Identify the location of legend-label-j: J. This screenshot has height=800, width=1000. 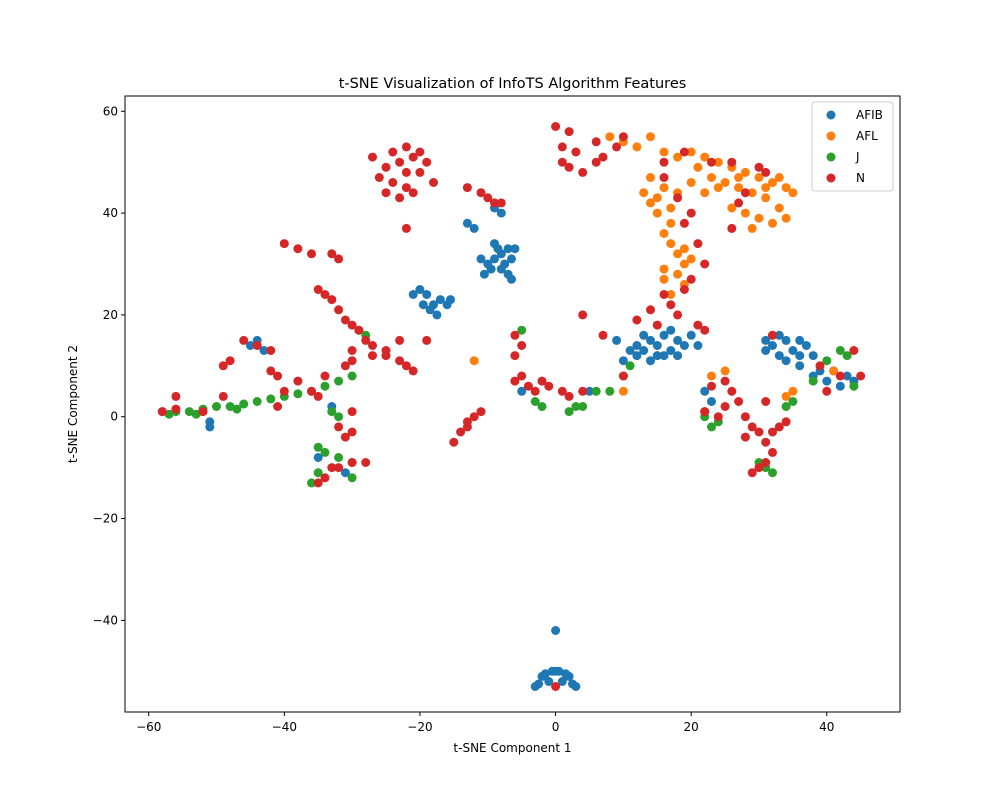
(857, 157).